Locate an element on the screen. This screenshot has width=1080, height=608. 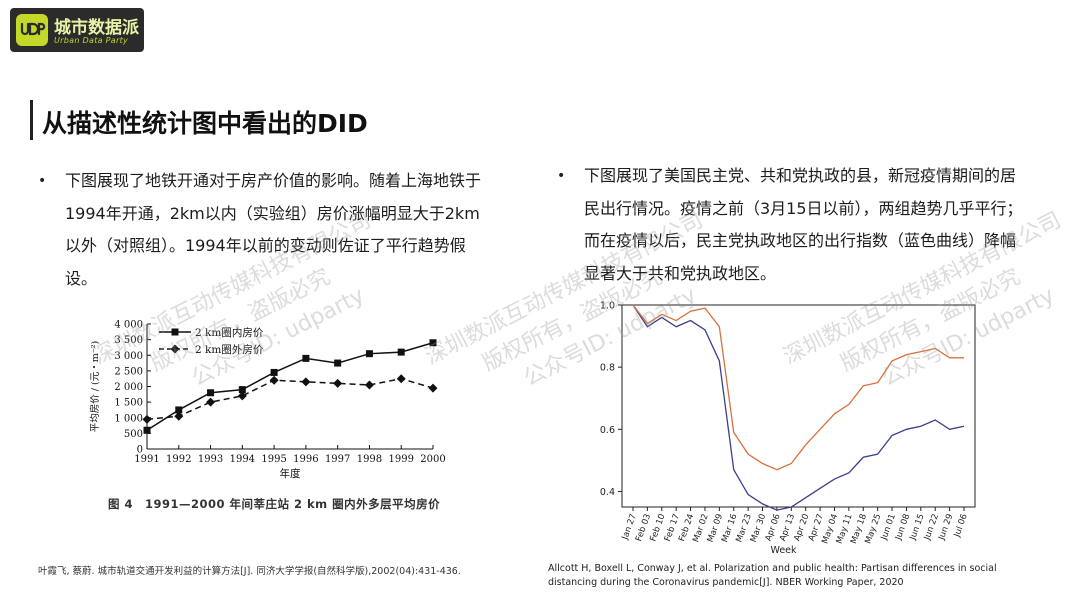
brand-logo: 城市数据派 Urban Data Party is located at coordinates (77, 30).